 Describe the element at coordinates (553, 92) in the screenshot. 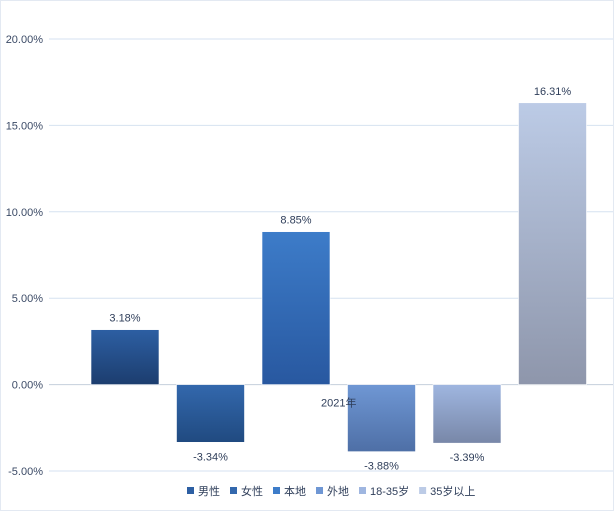

I see `data-label: 16.31%` at that location.